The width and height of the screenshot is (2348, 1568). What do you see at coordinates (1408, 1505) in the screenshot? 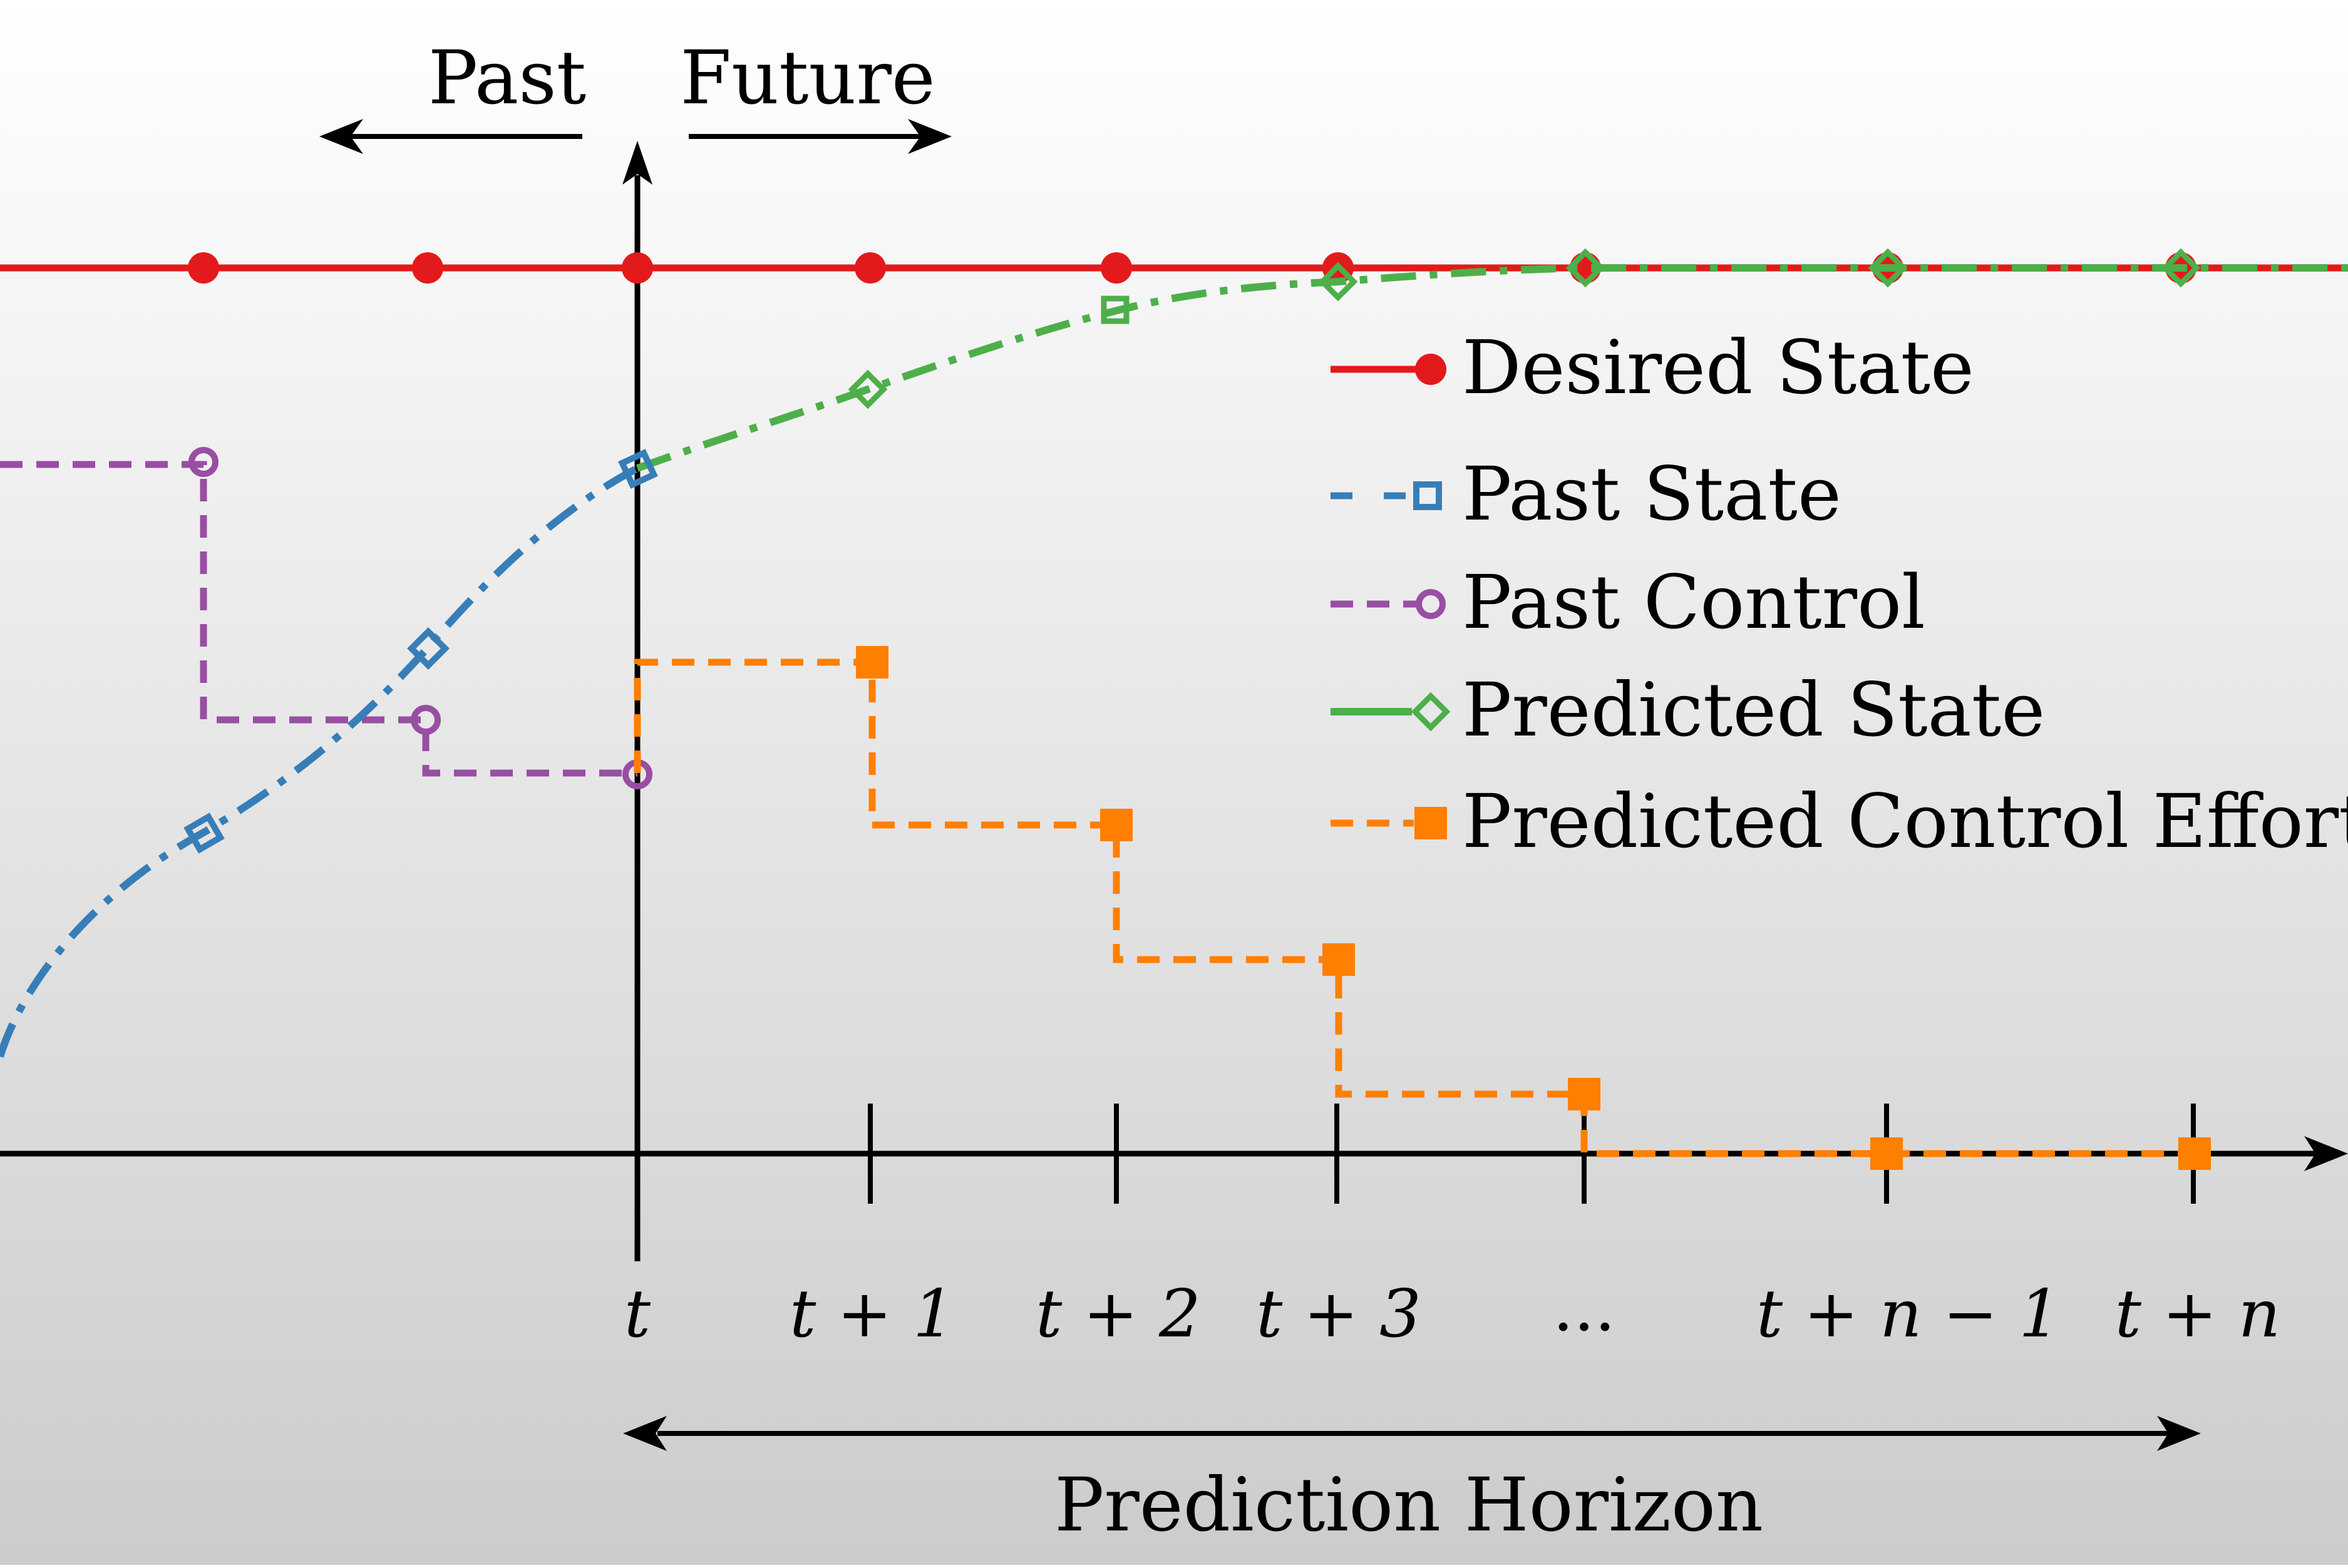
I see `horizon-label: Prediction Horizon` at bounding box center [1408, 1505].